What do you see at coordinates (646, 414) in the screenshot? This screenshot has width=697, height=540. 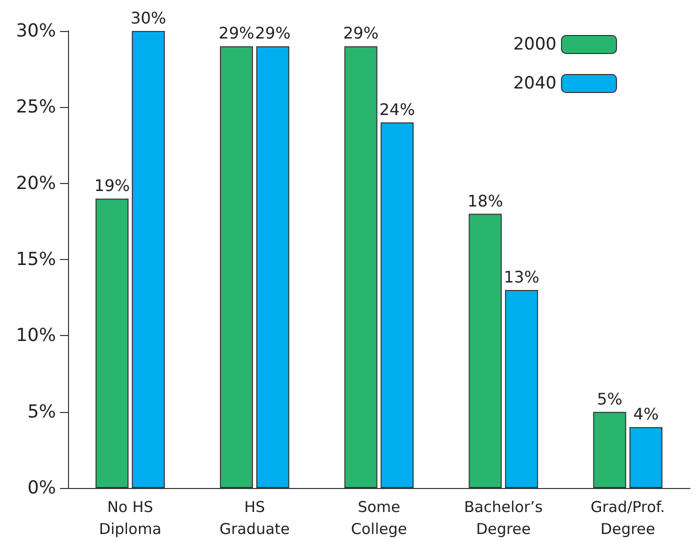 I see `data-label: 4%` at bounding box center [646, 414].